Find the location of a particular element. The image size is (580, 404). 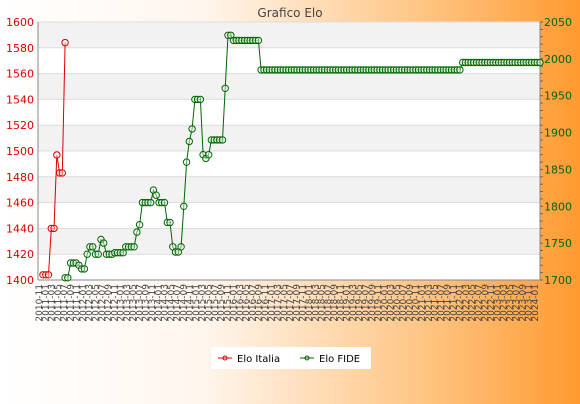

x-tick-label: 2017-01 is located at coordinates (272, 303).